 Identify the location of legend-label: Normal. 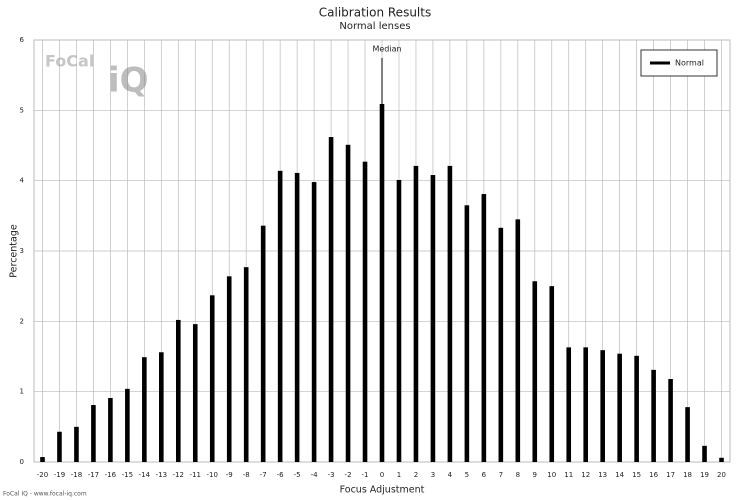
(689, 63).